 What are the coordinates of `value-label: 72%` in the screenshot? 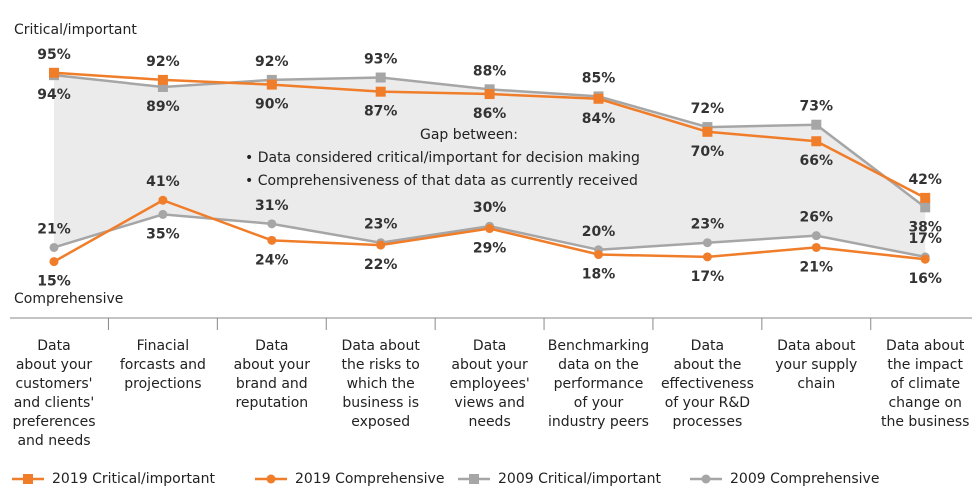 It's located at (708, 109).